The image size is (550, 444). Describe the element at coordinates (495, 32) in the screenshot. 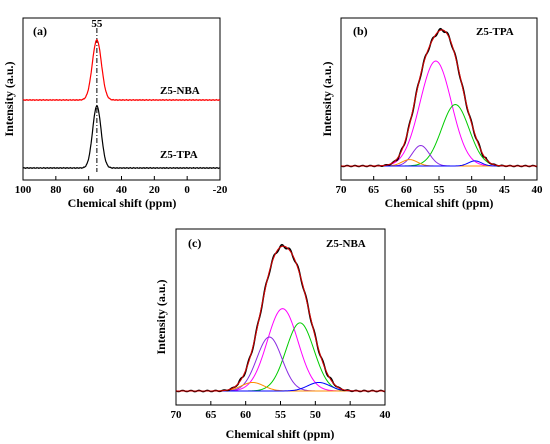

I see `panel-b-title: Z5-TPA` at that location.